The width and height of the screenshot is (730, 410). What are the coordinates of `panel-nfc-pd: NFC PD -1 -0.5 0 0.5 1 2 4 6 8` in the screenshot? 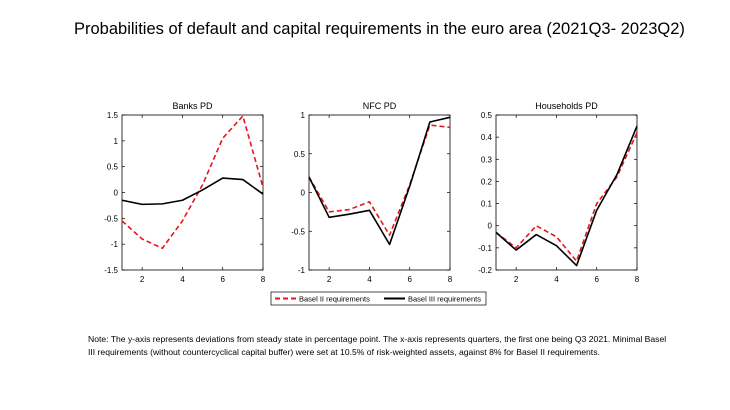 It's located at (372, 192).